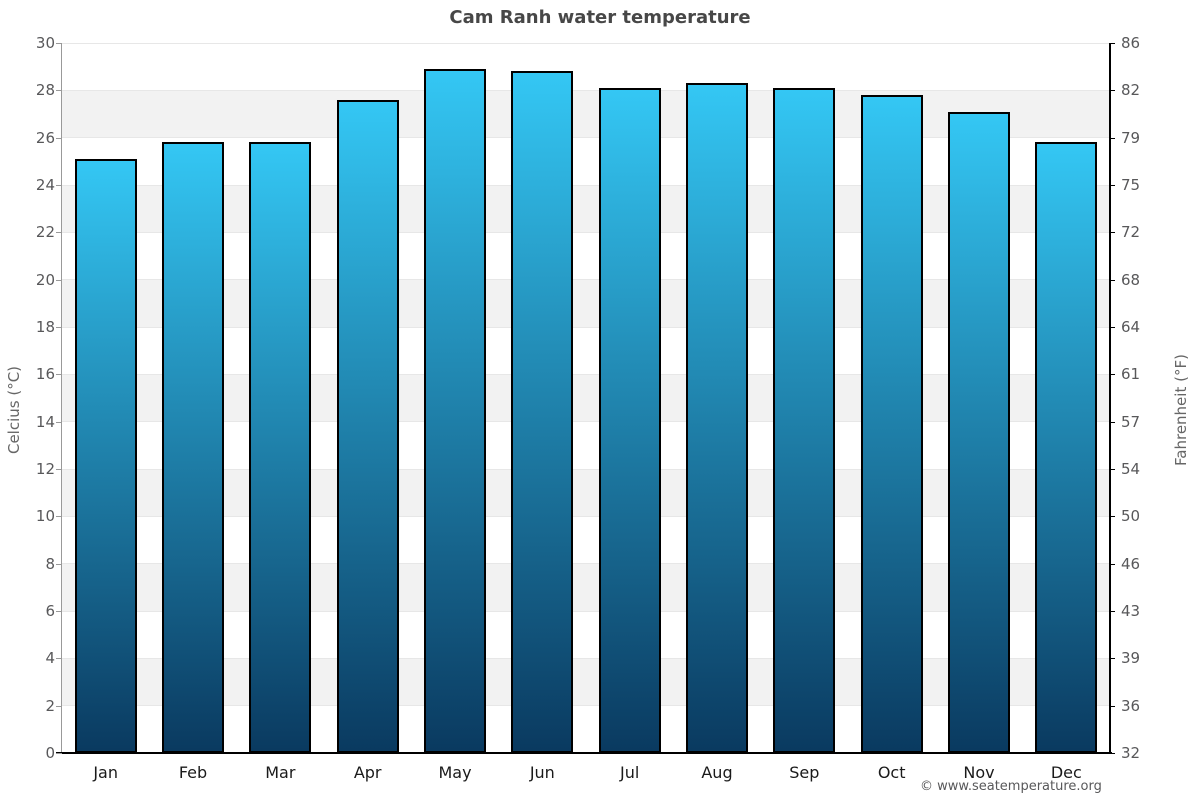 The height and width of the screenshot is (800, 1200). I want to click on celsius-tick-label: 4, so click(50, 658).